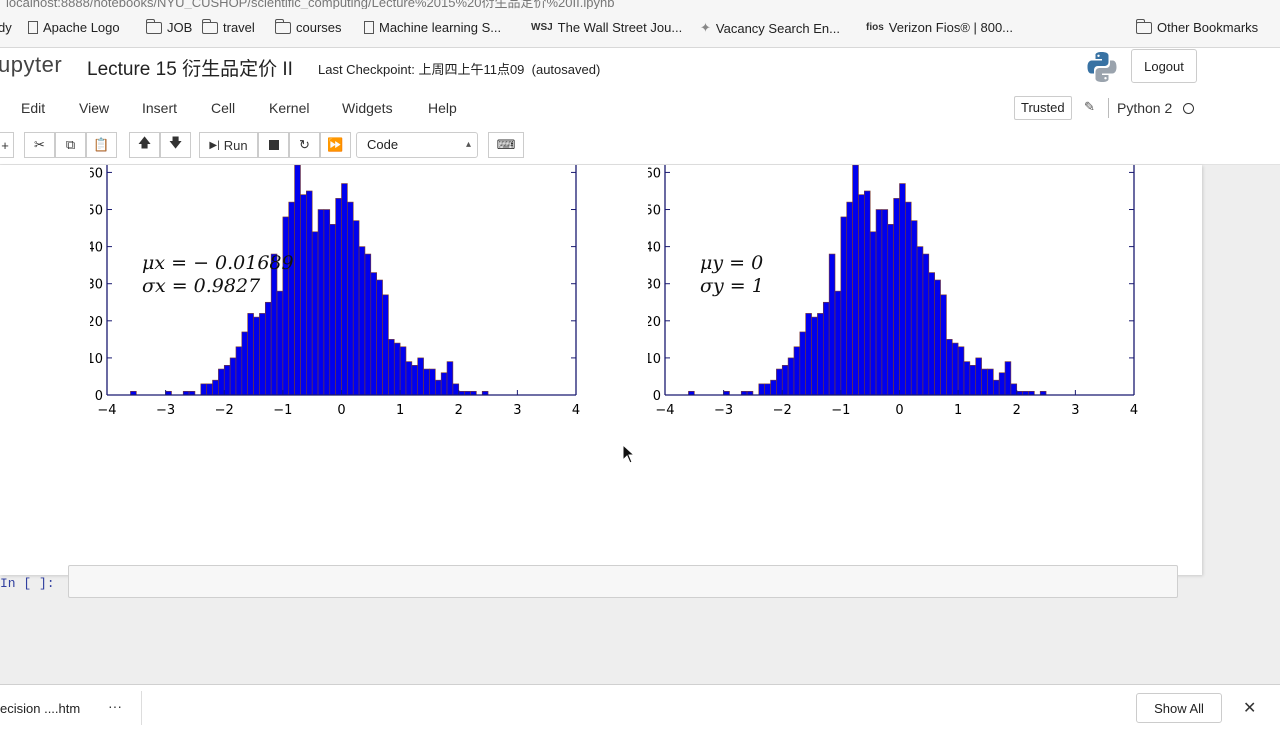 Image resolution: width=1280 pixels, height=733 pixels. What do you see at coordinates (341, 410) in the screenshot?
I see `x-tick-label: 0` at bounding box center [341, 410].